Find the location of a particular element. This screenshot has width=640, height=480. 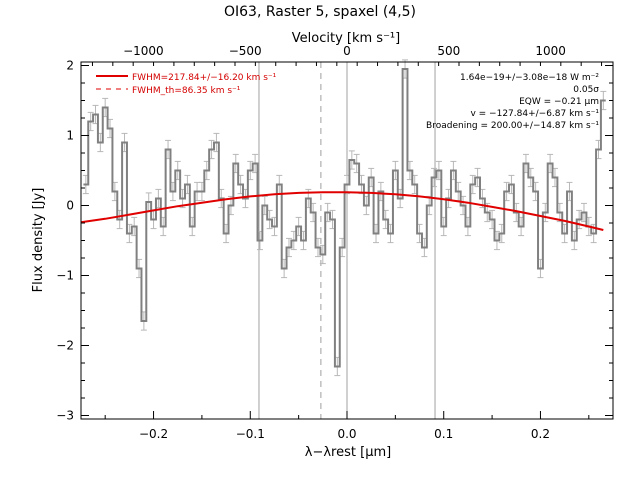

x-axis-label: λ−λrest [μm] is located at coordinates (348, 452).